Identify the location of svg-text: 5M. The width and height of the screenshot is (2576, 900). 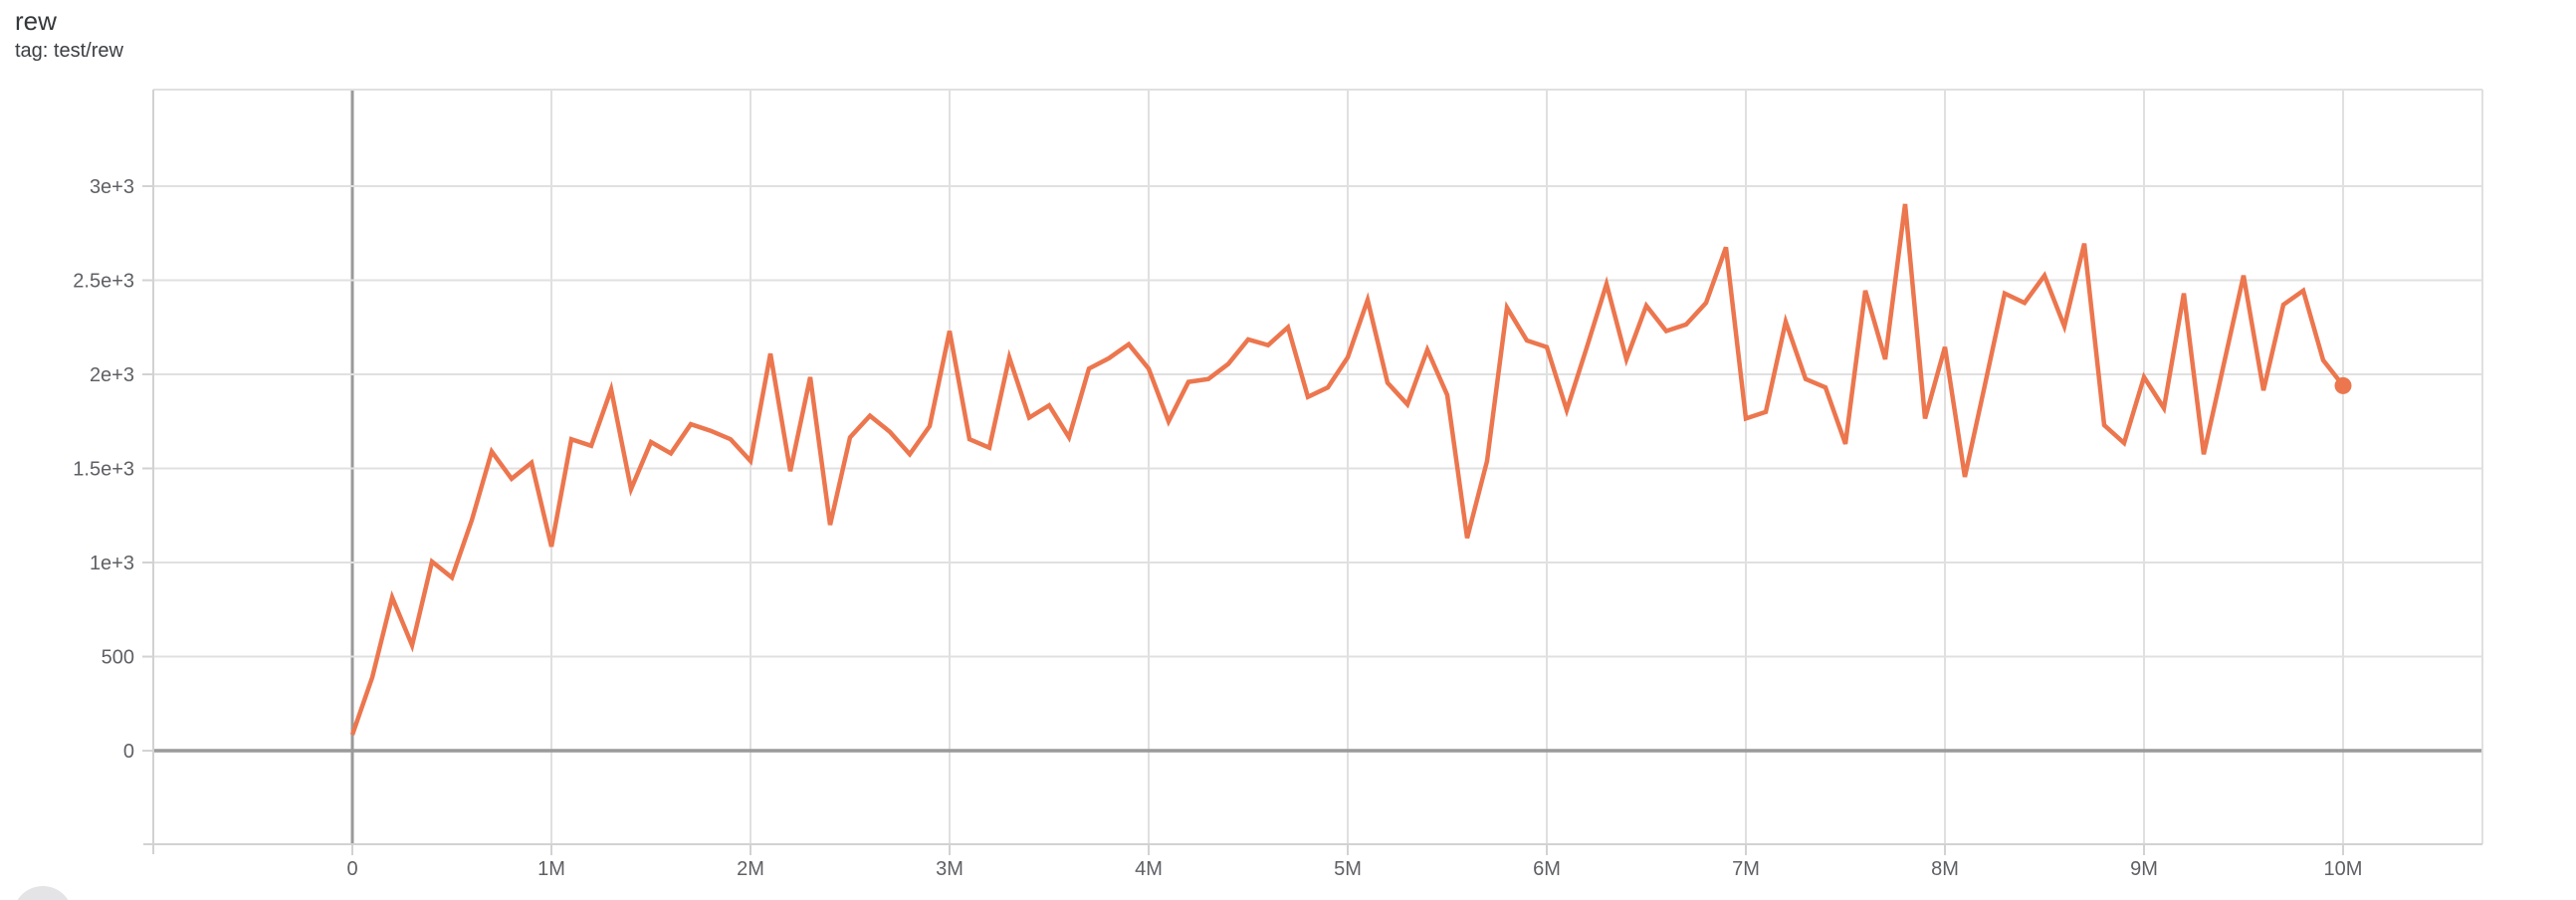
(1348, 869).